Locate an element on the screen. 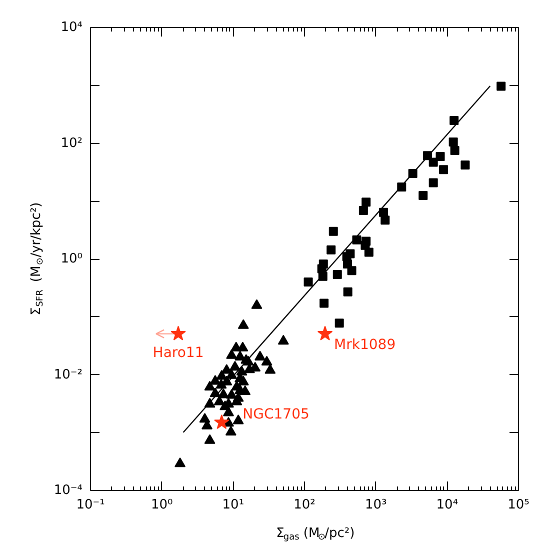 The width and height of the screenshot is (545, 545). x-tick-label: 10³ is located at coordinates (375, 505).